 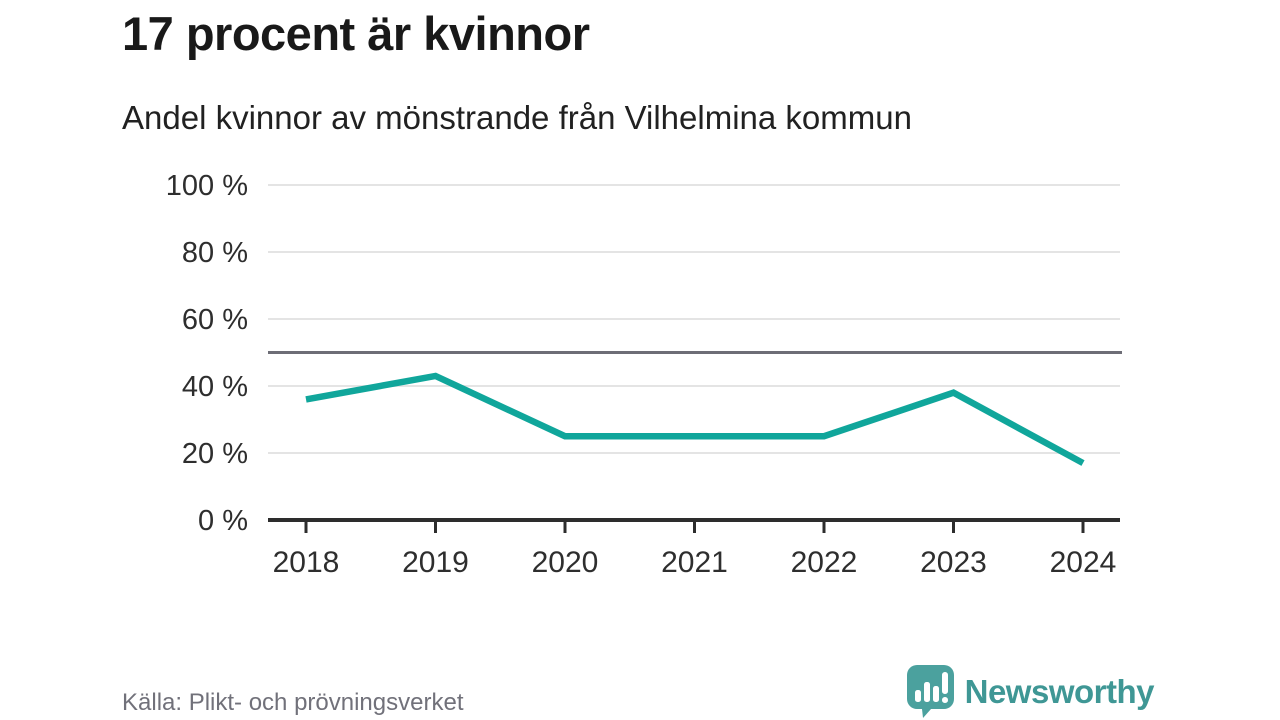 I want to click on y-tick-label: 40 %, so click(x=215, y=387).